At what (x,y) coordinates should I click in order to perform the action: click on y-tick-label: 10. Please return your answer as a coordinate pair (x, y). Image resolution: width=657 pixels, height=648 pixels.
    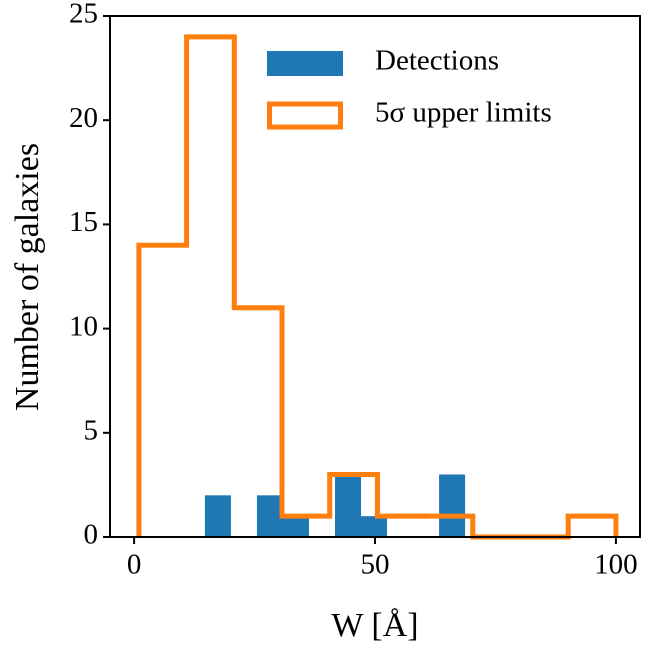
    Looking at the image, I should click on (83, 326).